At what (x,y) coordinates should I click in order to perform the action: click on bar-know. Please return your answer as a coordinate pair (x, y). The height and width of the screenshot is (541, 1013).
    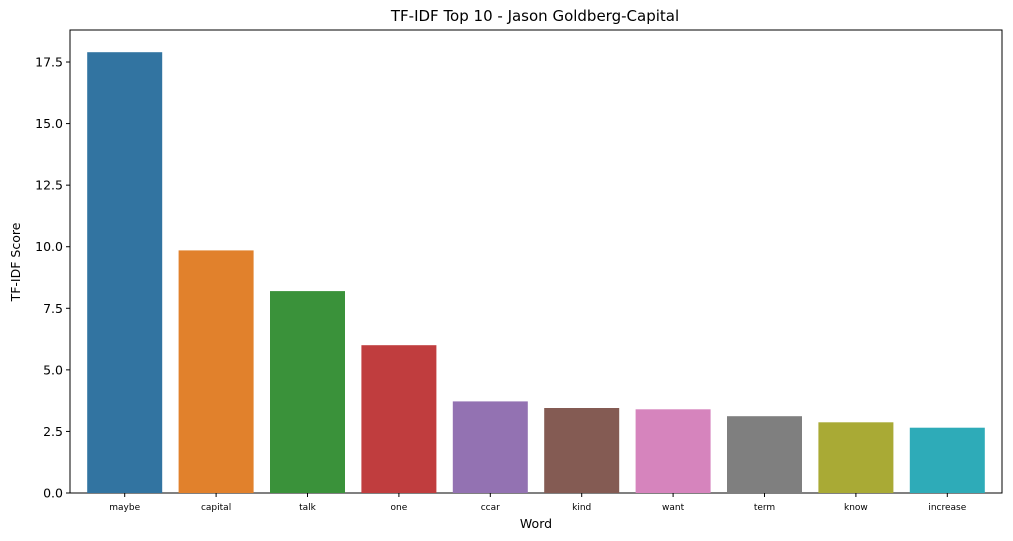
    Looking at the image, I should click on (856, 457).